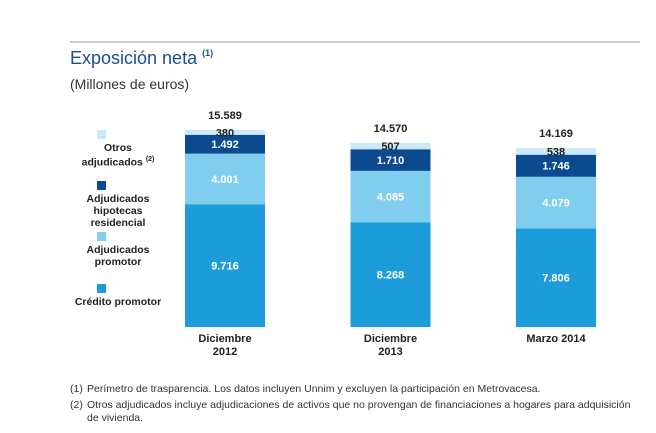 Image resolution: width=656 pixels, height=433 pixels. I want to click on legend-text: Adjudicados hipotecas residencial, so click(118, 211).